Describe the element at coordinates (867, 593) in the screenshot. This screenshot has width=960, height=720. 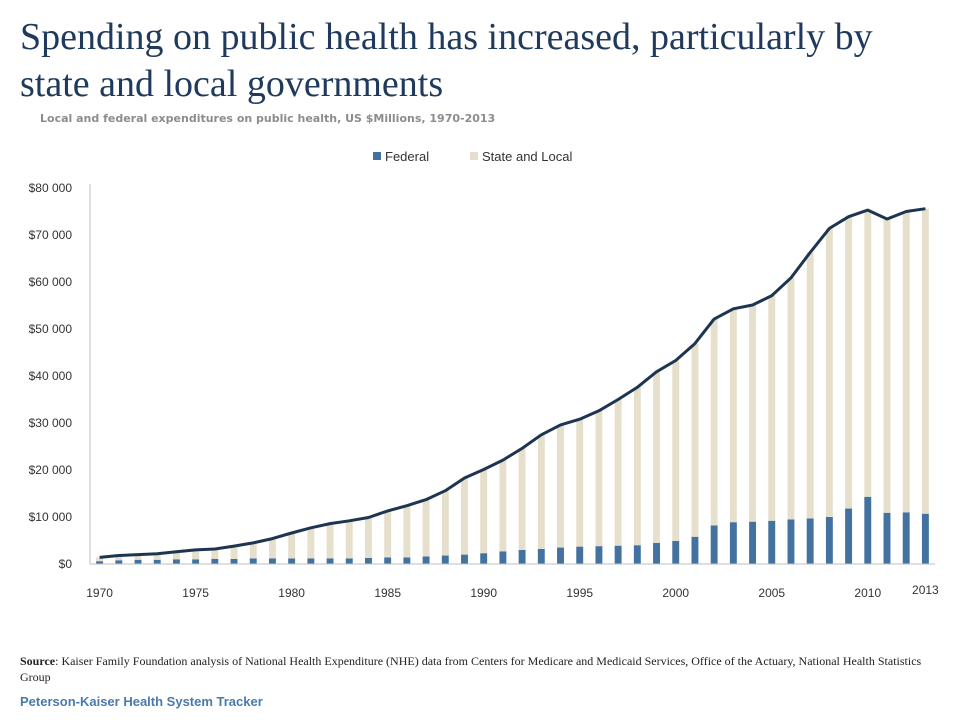
I see `x-tick-label: 2010` at that location.